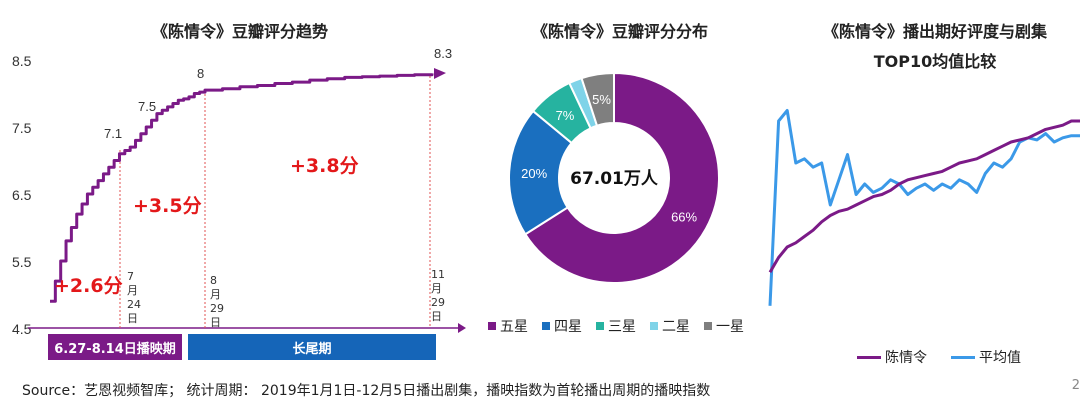 This screenshot has width=1080, height=404. I want to click on svg-text: 7, so click(130, 276).